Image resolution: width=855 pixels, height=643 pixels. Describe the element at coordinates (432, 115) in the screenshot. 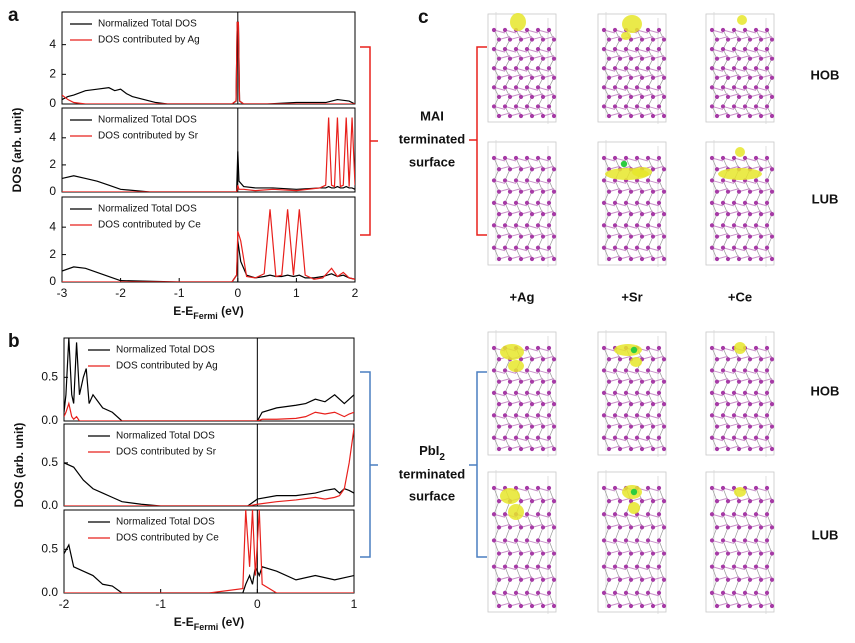

I see `group-title: MAI` at that location.